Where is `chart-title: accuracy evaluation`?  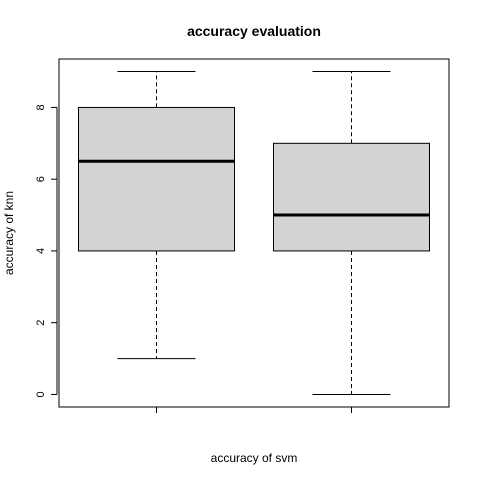 chart-title: accuracy evaluation is located at coordinates (254, 31).